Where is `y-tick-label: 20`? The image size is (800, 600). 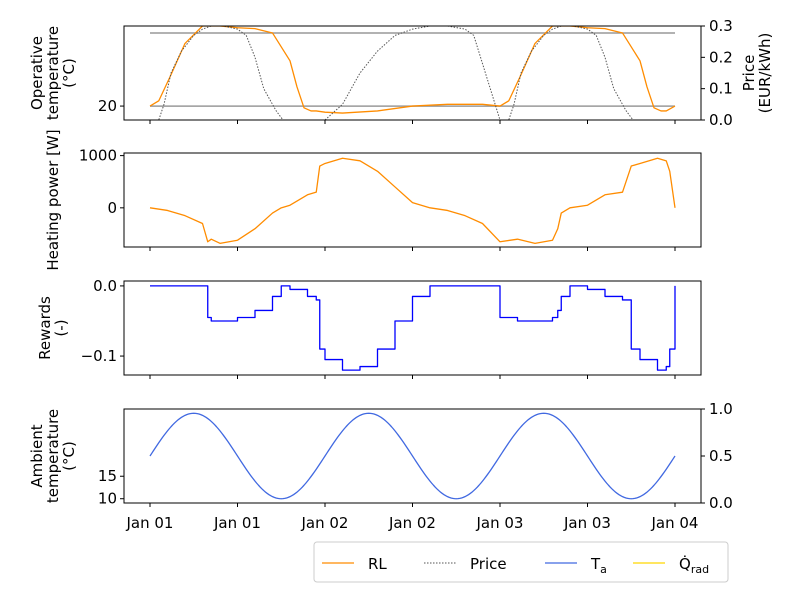 y-tick-label: 20 is located at coordinates (107, 106).